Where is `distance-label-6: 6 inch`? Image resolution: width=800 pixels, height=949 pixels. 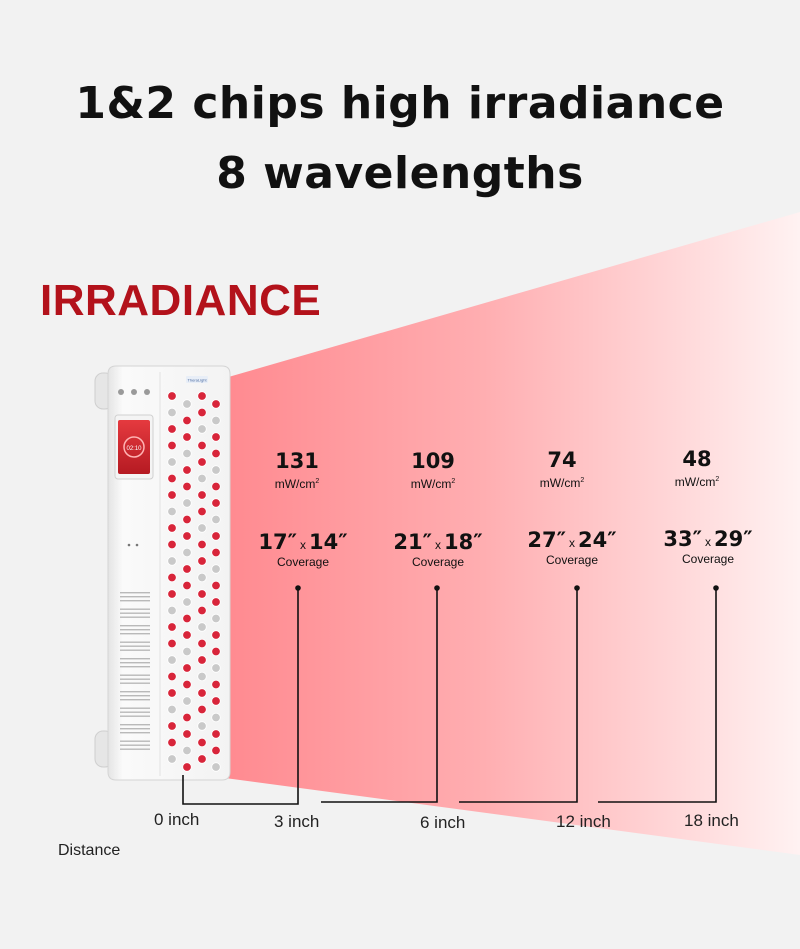
distance-label-6: 6 inch is located at coordinates (443, 822).